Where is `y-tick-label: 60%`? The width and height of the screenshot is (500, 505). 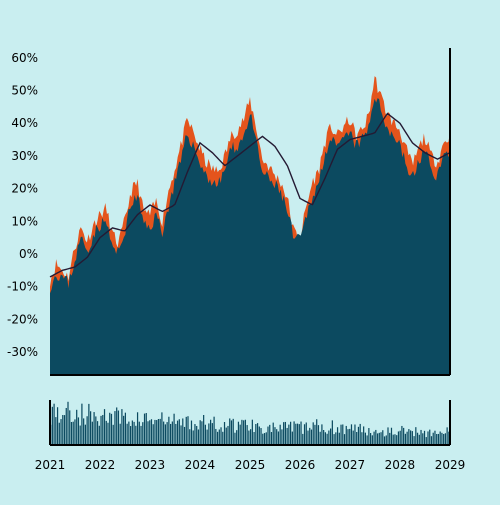
y-tick-label: 60% is located at coordinates (24, 58).